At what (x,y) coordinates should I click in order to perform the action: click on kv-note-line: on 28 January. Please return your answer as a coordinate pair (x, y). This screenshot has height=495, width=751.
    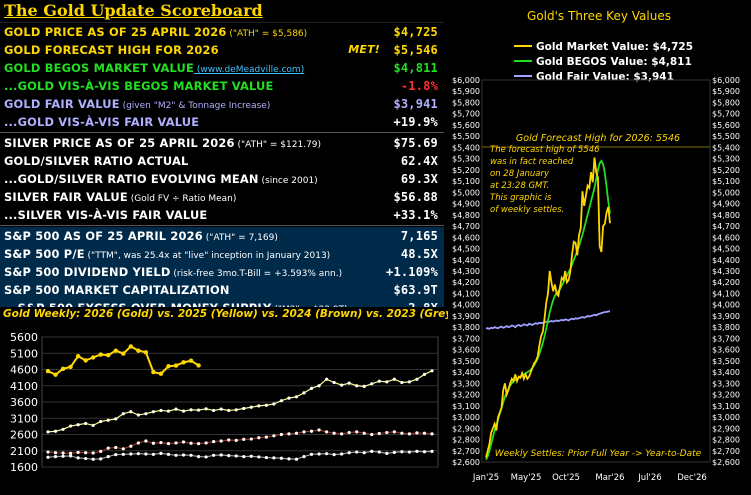
    Looking at the image, I should click on (520, 174).